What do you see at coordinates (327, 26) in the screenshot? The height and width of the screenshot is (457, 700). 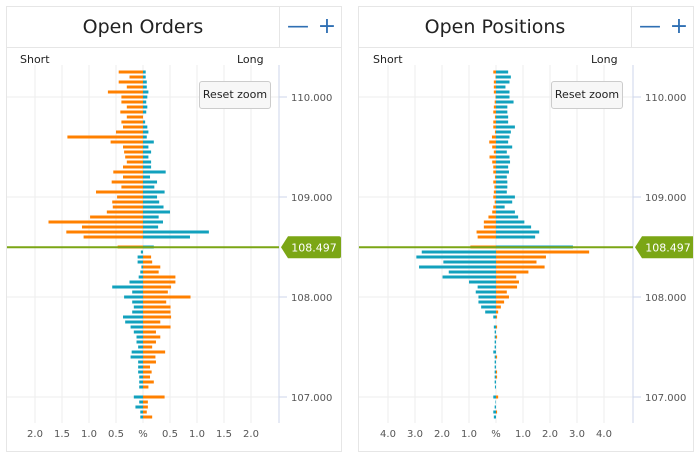 I see `zoom-in-button: +` at bounding box center [327, 26].